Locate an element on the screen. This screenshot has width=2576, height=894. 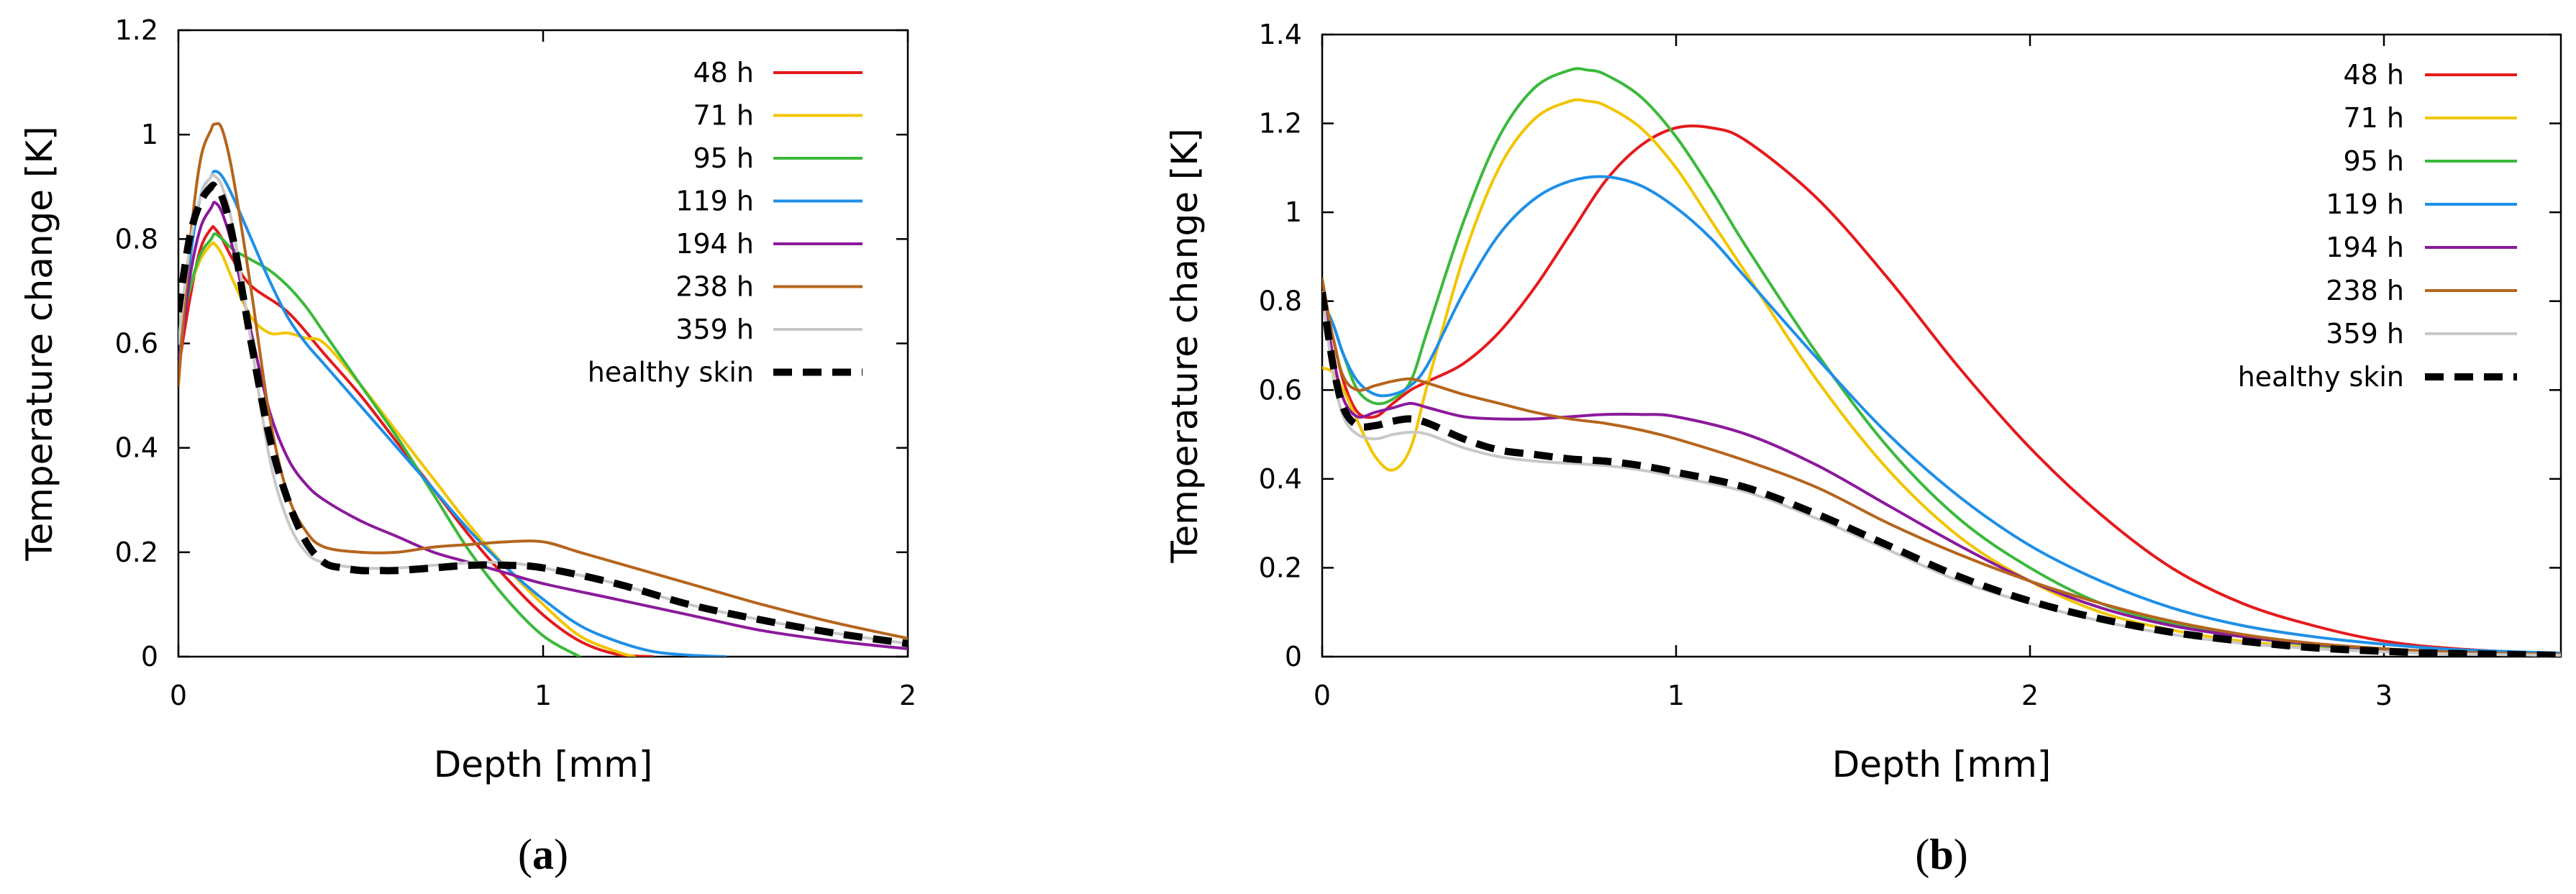
series-line-71-h is located at coordinates (407, 449).